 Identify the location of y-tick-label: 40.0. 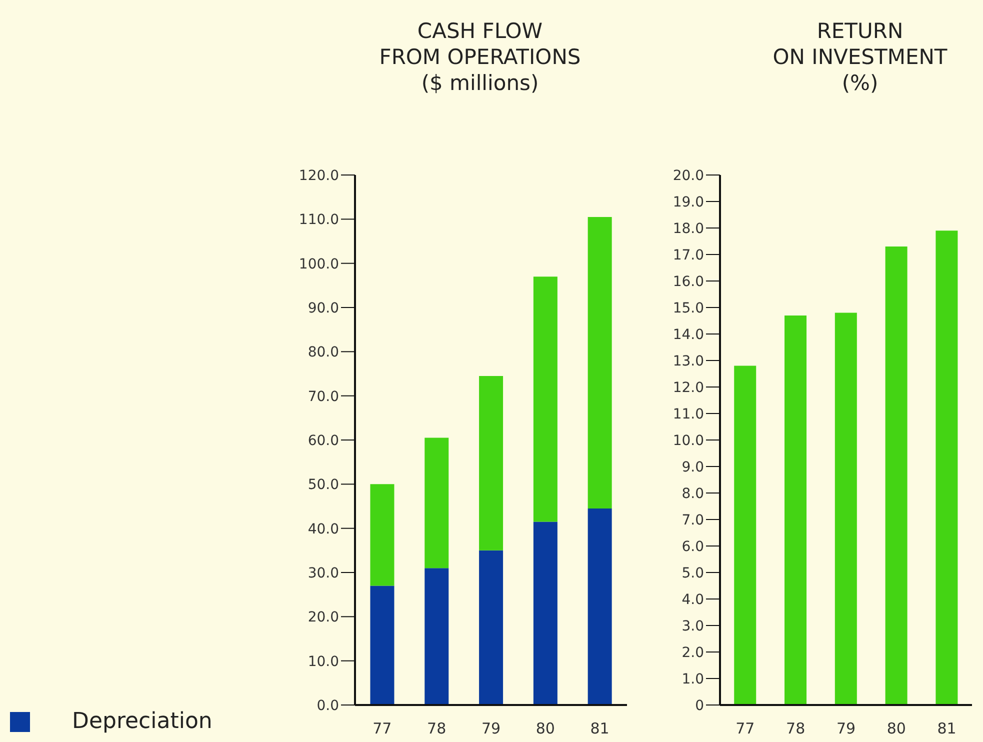
(323, 529).